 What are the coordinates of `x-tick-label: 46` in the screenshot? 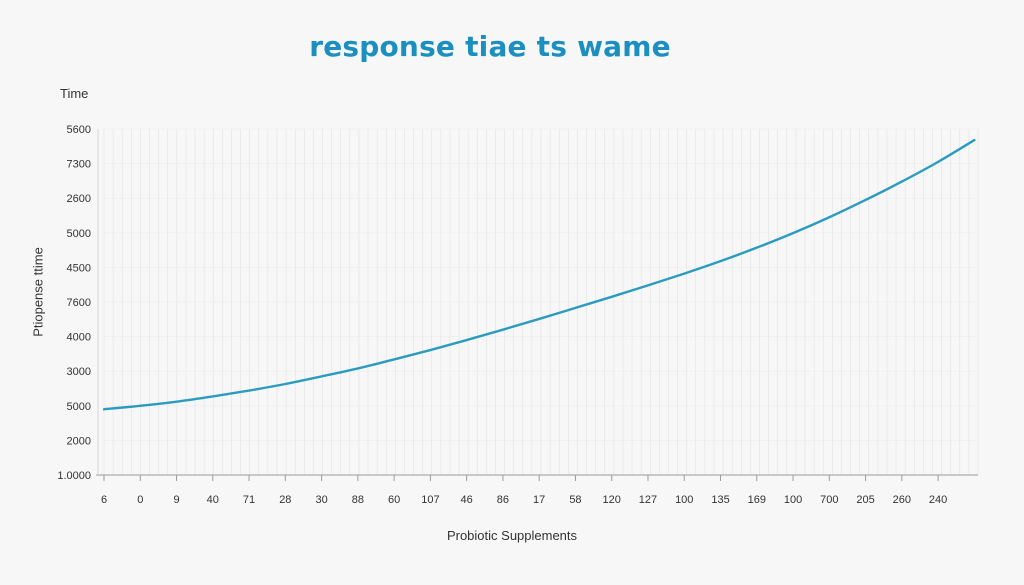 It's located at (467, 500).